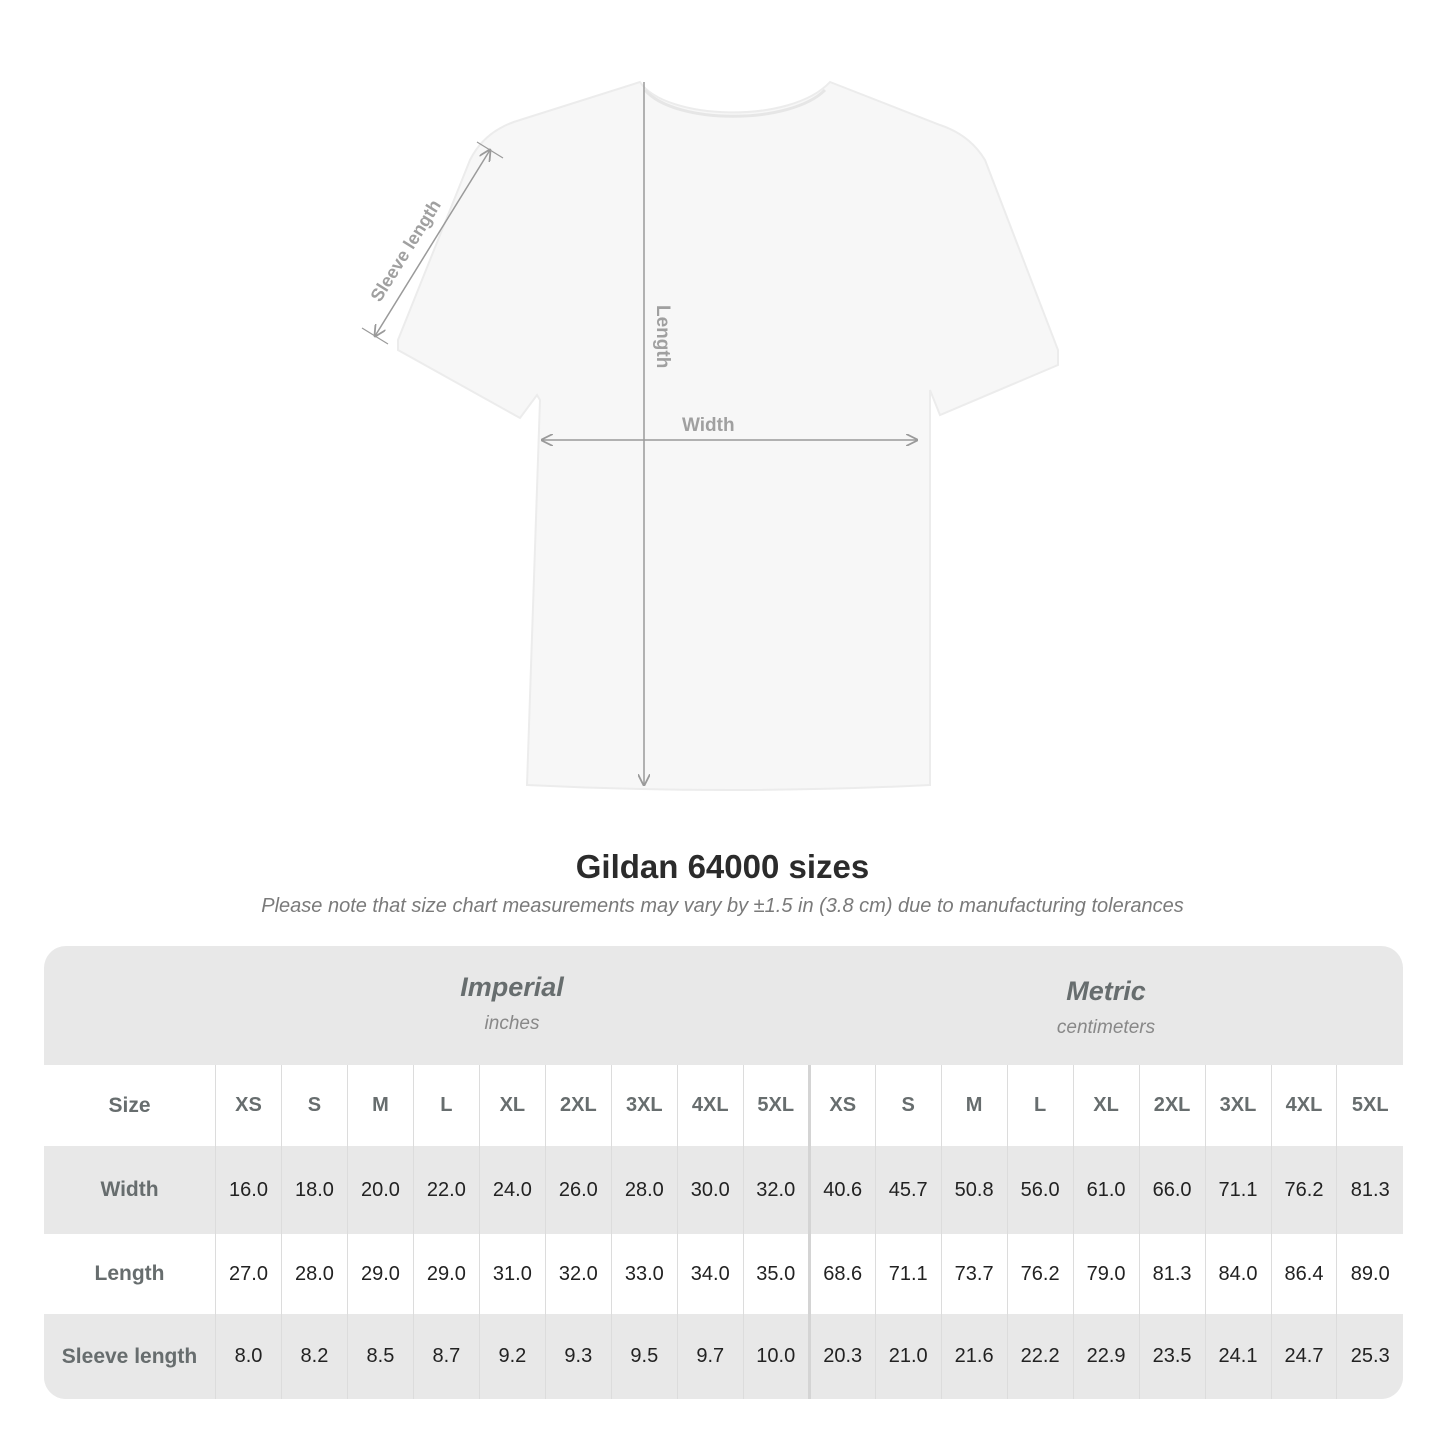  What do you see at coordinates (644, 1356) in the screenshot?
I see `imperial-cell: 9.5` at bounding box center [644, 1356].